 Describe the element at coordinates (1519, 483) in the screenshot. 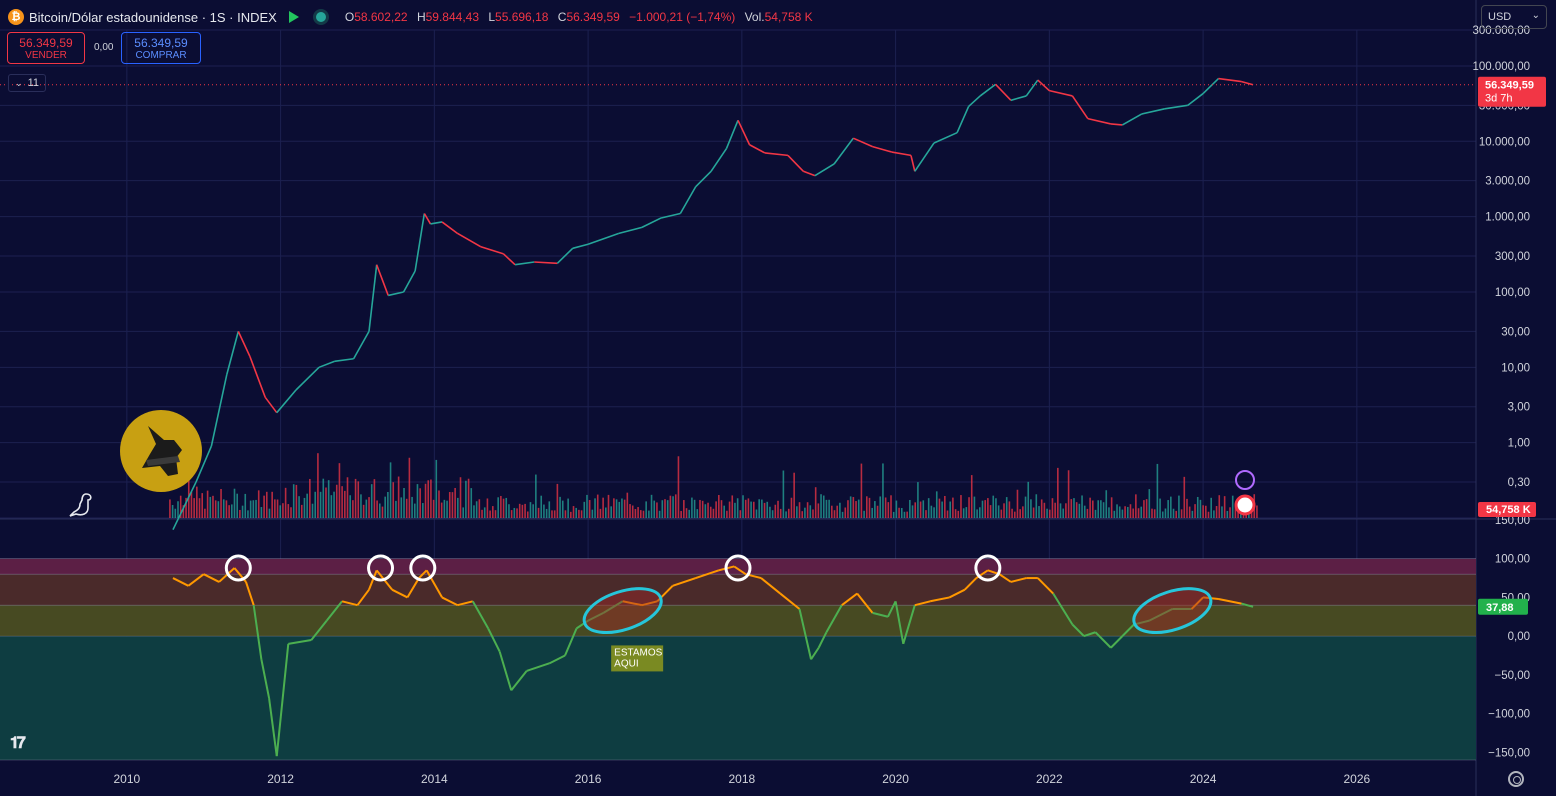

I see `price-tick-label: 0,30` at that location.